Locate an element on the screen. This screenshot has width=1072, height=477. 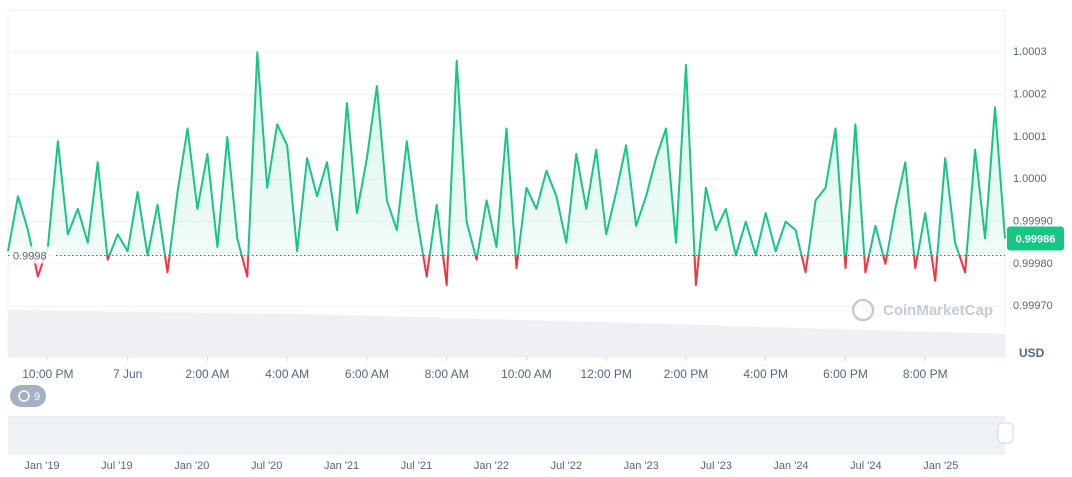
navigator-label: Jan '21 is located at coordinates (341, 466).